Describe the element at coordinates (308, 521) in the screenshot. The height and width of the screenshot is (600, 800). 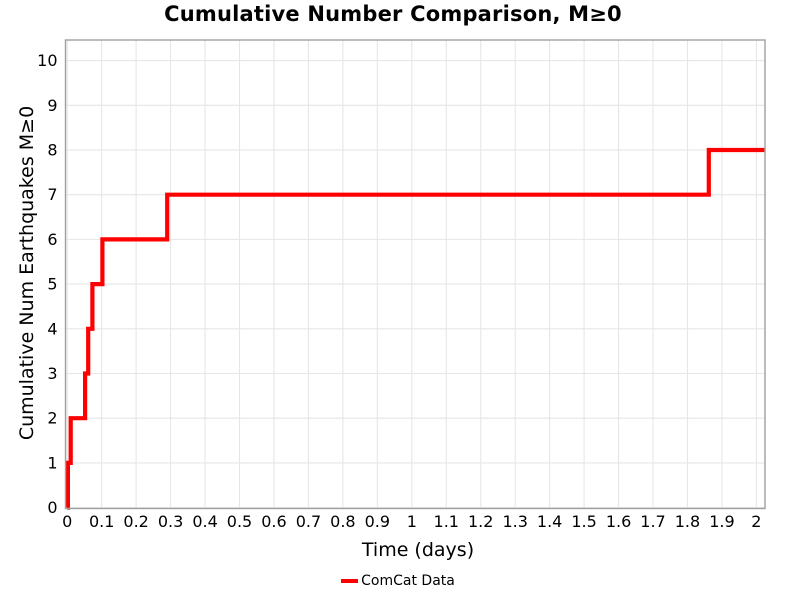
I see `x-tick-label: 0.7` at that location.